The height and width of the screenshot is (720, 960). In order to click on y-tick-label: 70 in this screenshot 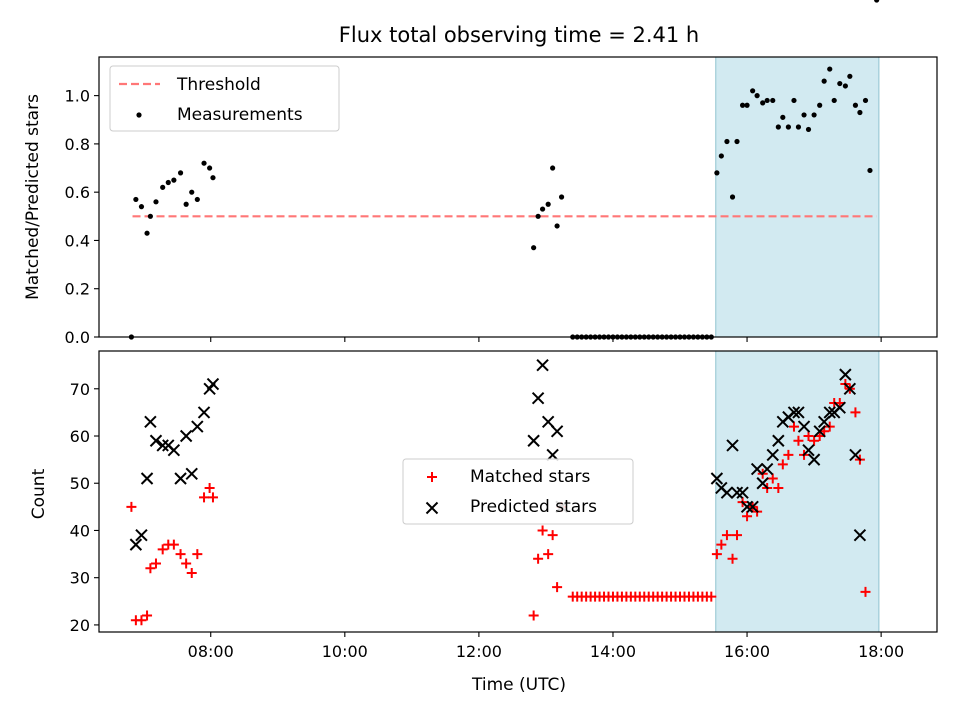, I will do `click(80, 389)`.